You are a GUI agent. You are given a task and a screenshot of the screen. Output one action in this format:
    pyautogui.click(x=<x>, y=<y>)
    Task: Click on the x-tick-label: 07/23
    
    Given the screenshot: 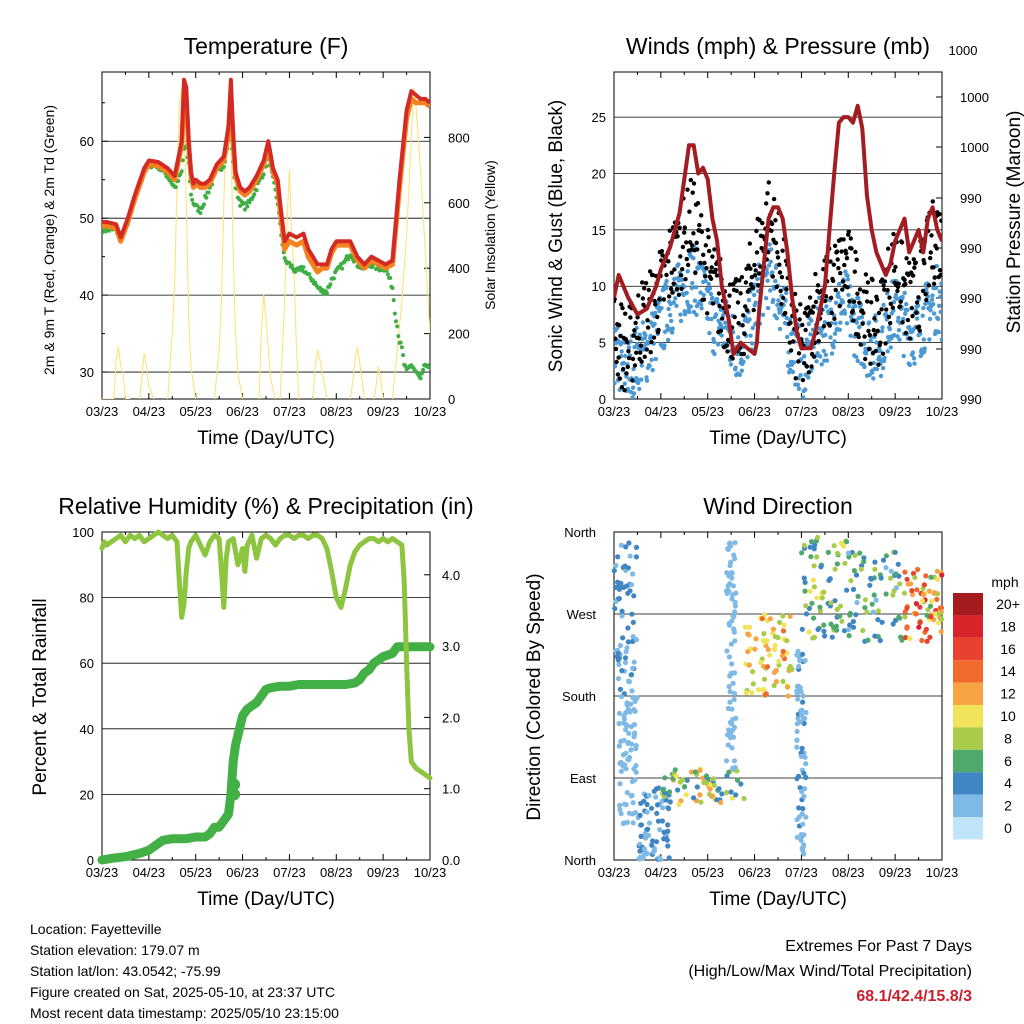 What is the action you would take?
    pyautogui.click(x=289, y=872)
    